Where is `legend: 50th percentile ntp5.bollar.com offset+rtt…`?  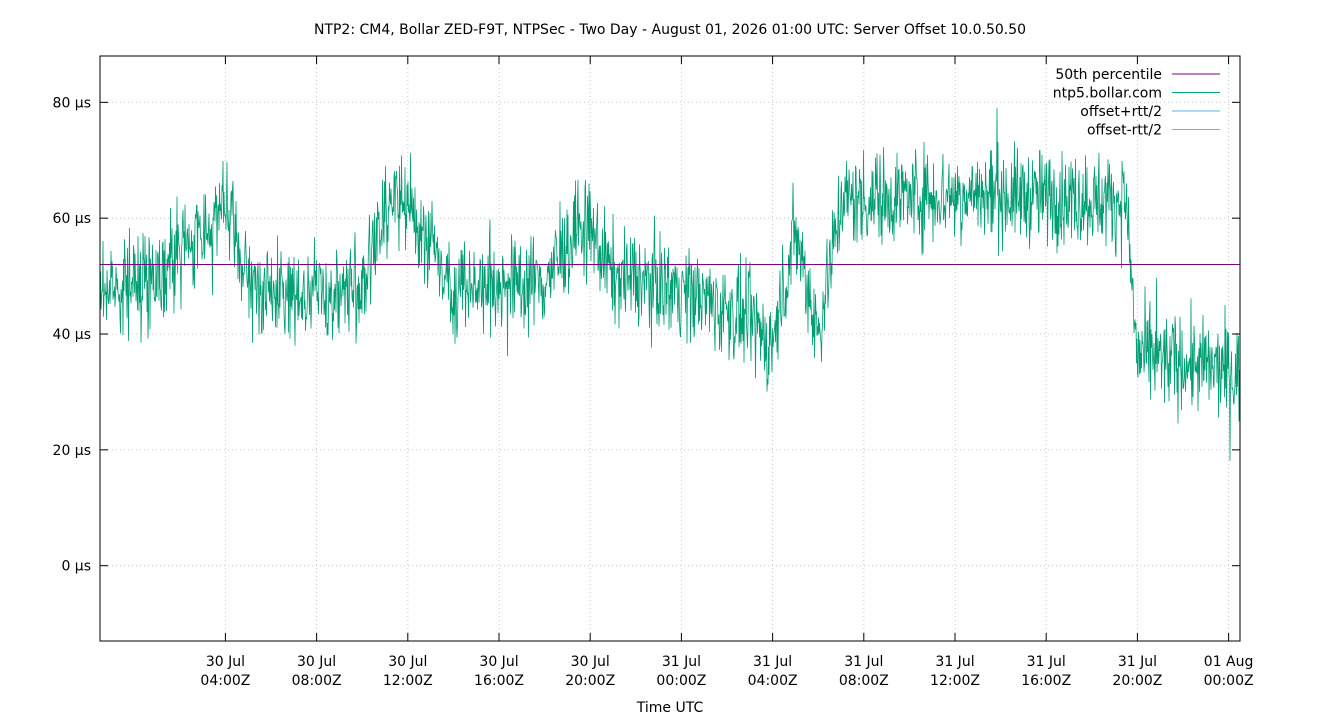
legend: 50th percentile ntp5.bollar.com offset+rtt… is located at coordinates (1136, 103).